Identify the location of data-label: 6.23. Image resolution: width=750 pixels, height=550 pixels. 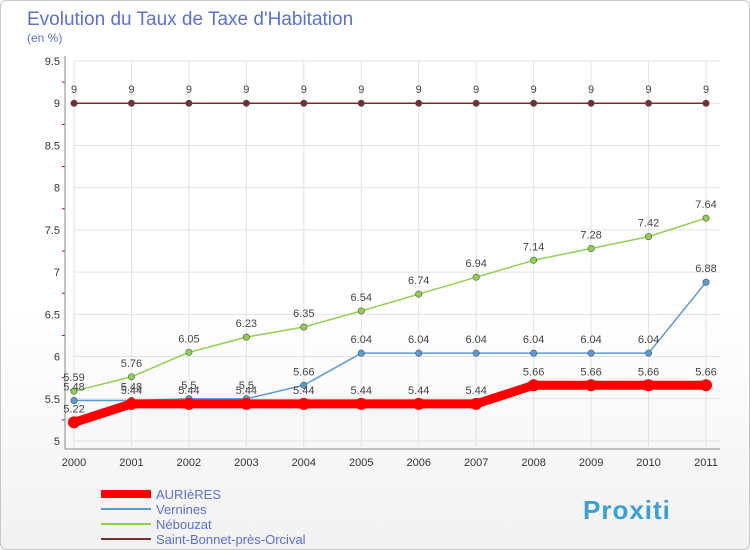
(246, 324).